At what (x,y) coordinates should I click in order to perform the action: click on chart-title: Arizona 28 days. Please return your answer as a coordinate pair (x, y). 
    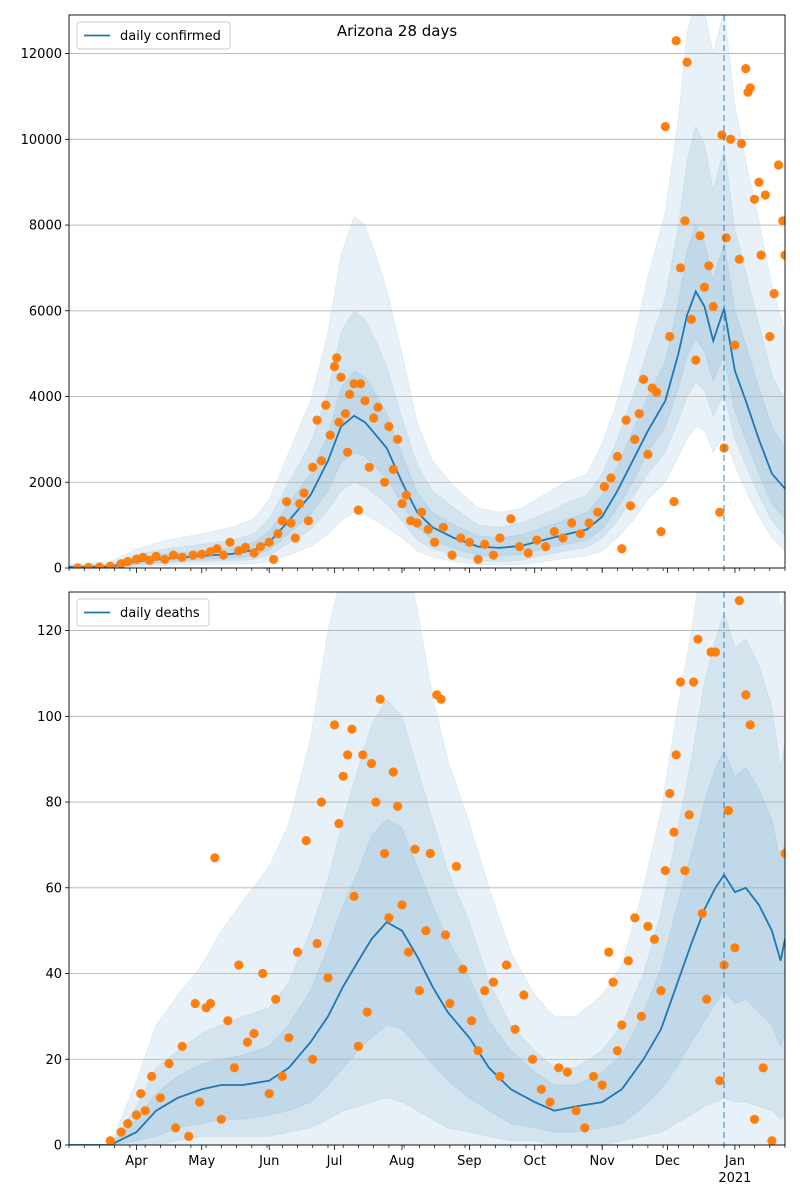
    Looking at the image, I should click on (397, 31).